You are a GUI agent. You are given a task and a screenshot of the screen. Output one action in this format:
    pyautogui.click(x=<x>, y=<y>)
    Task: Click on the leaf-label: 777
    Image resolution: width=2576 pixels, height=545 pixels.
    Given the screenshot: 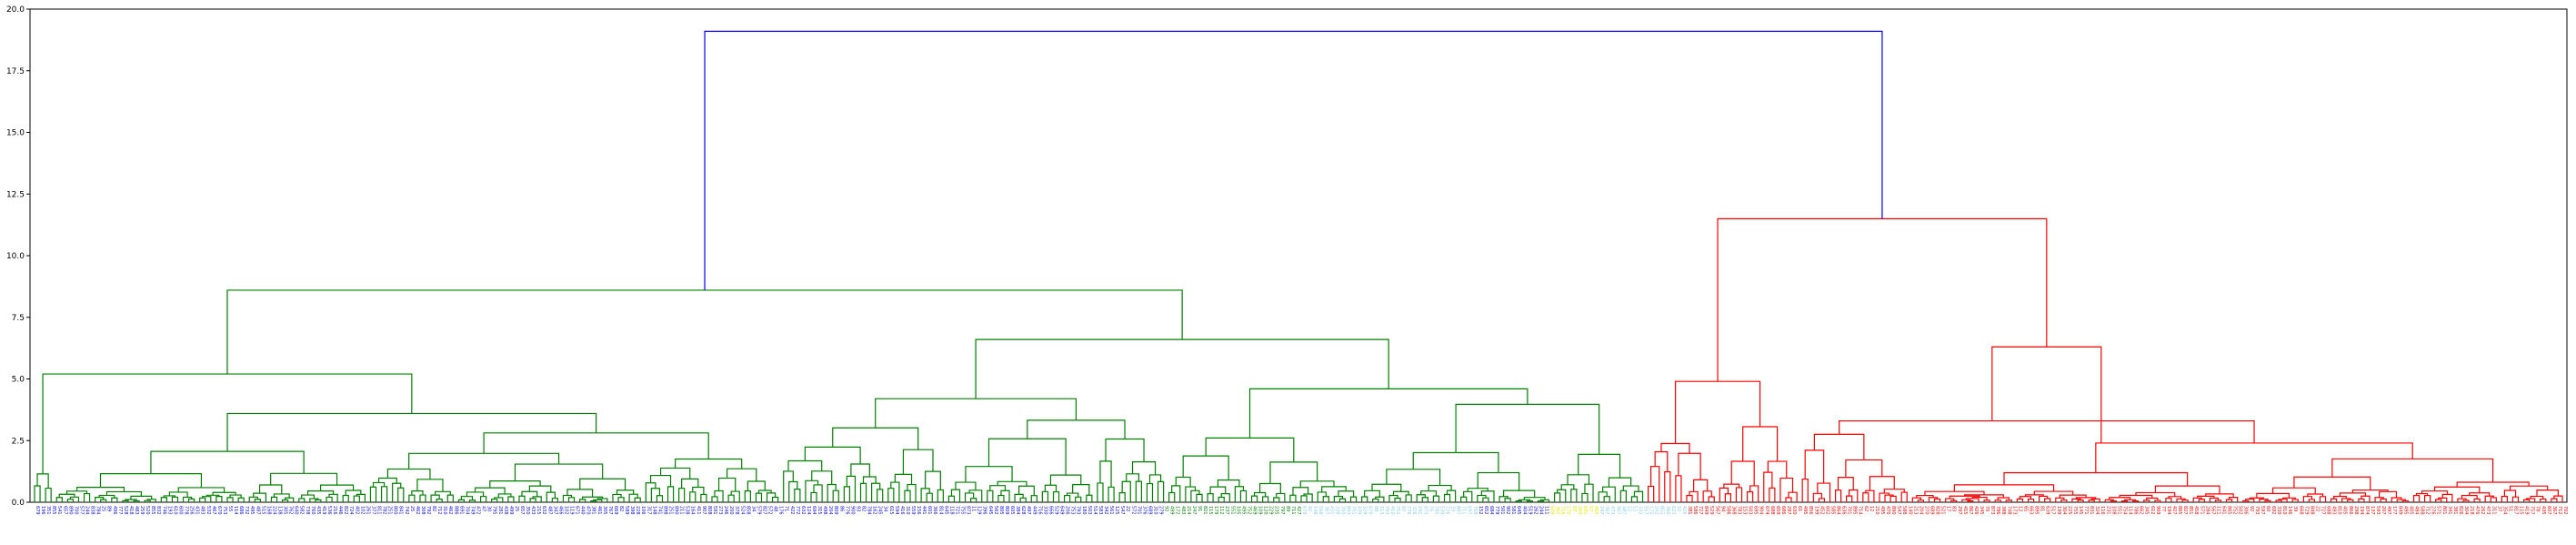 What is the action you would take?
    pyautogui.click(x=120, y=510)
    